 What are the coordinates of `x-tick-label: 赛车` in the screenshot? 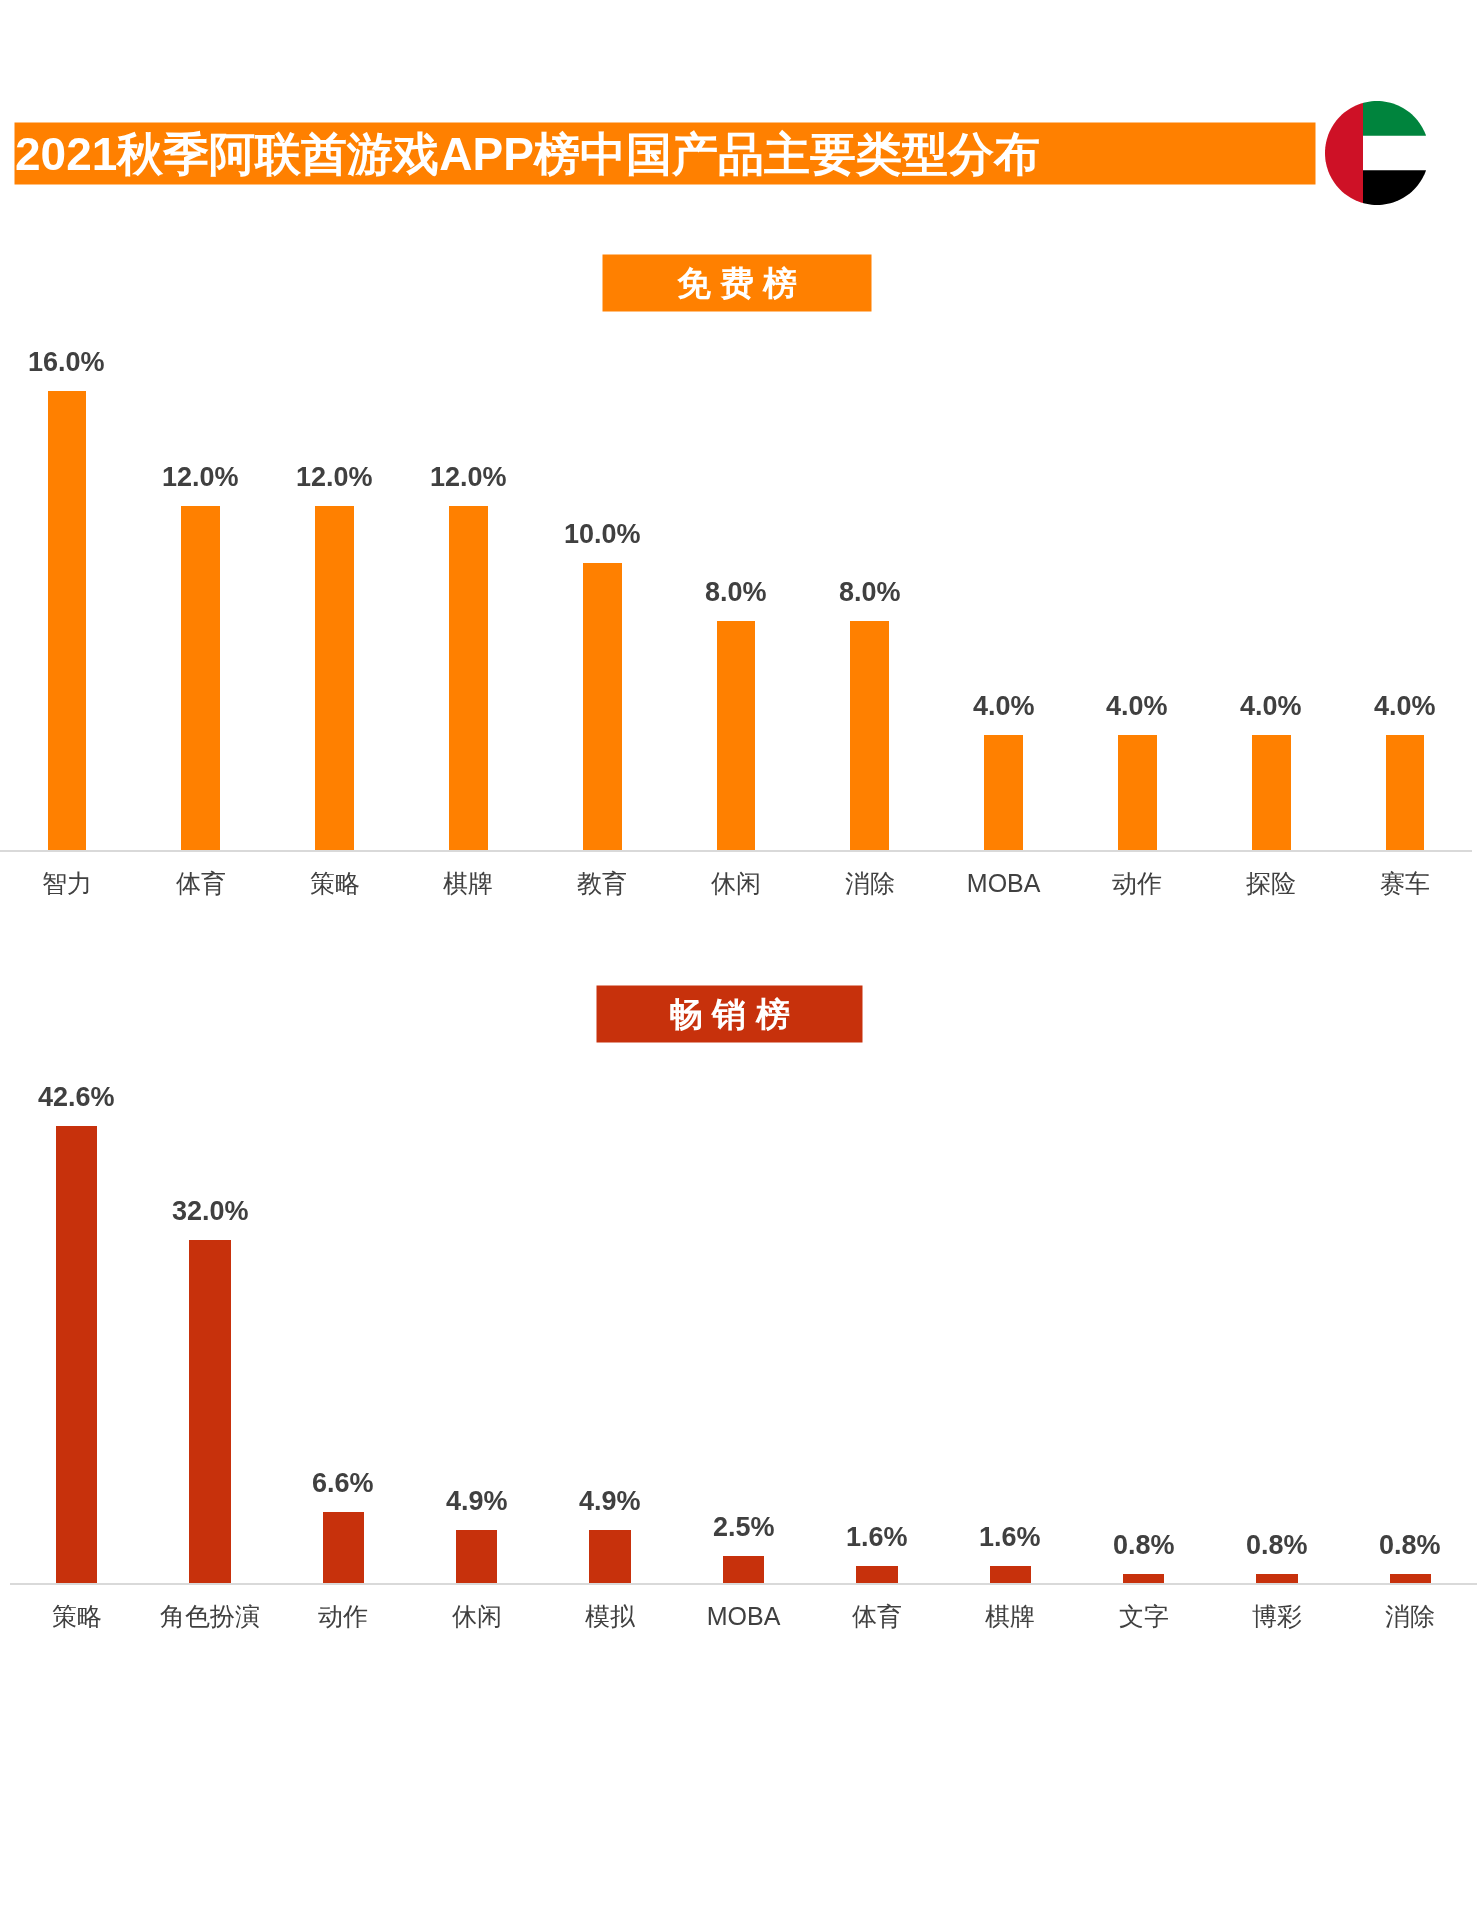 It's located at (1405, 883).